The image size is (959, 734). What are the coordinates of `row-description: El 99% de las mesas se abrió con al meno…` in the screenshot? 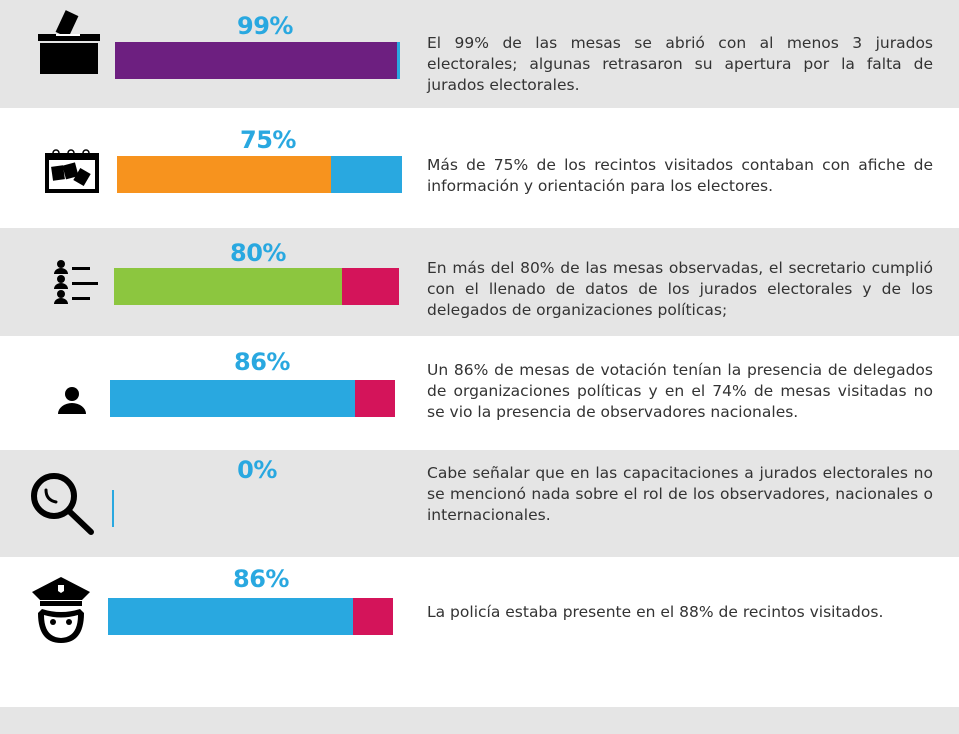 It's located at (680, 64).